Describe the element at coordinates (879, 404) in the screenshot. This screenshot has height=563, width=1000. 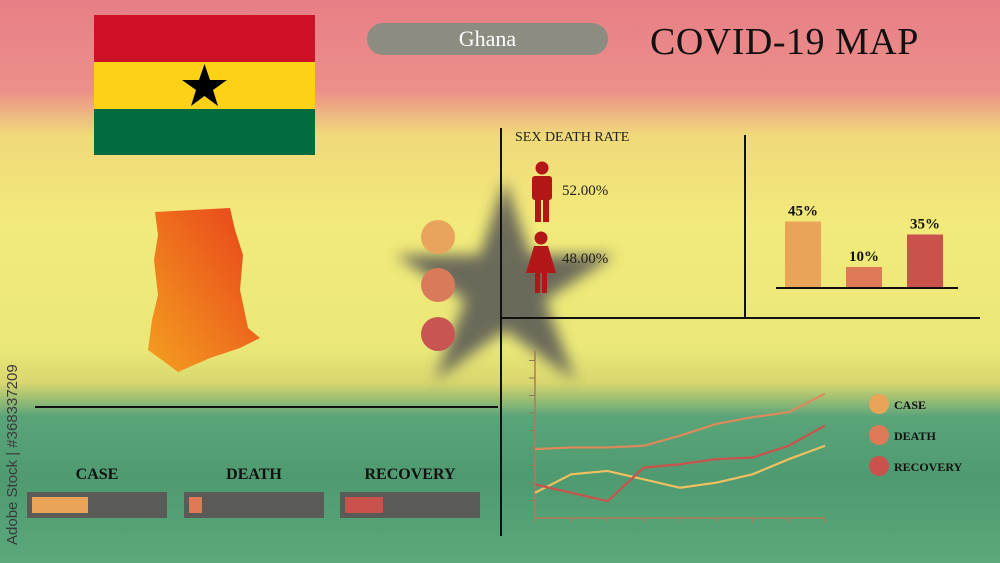
I see `legend-case-dot` at that location.